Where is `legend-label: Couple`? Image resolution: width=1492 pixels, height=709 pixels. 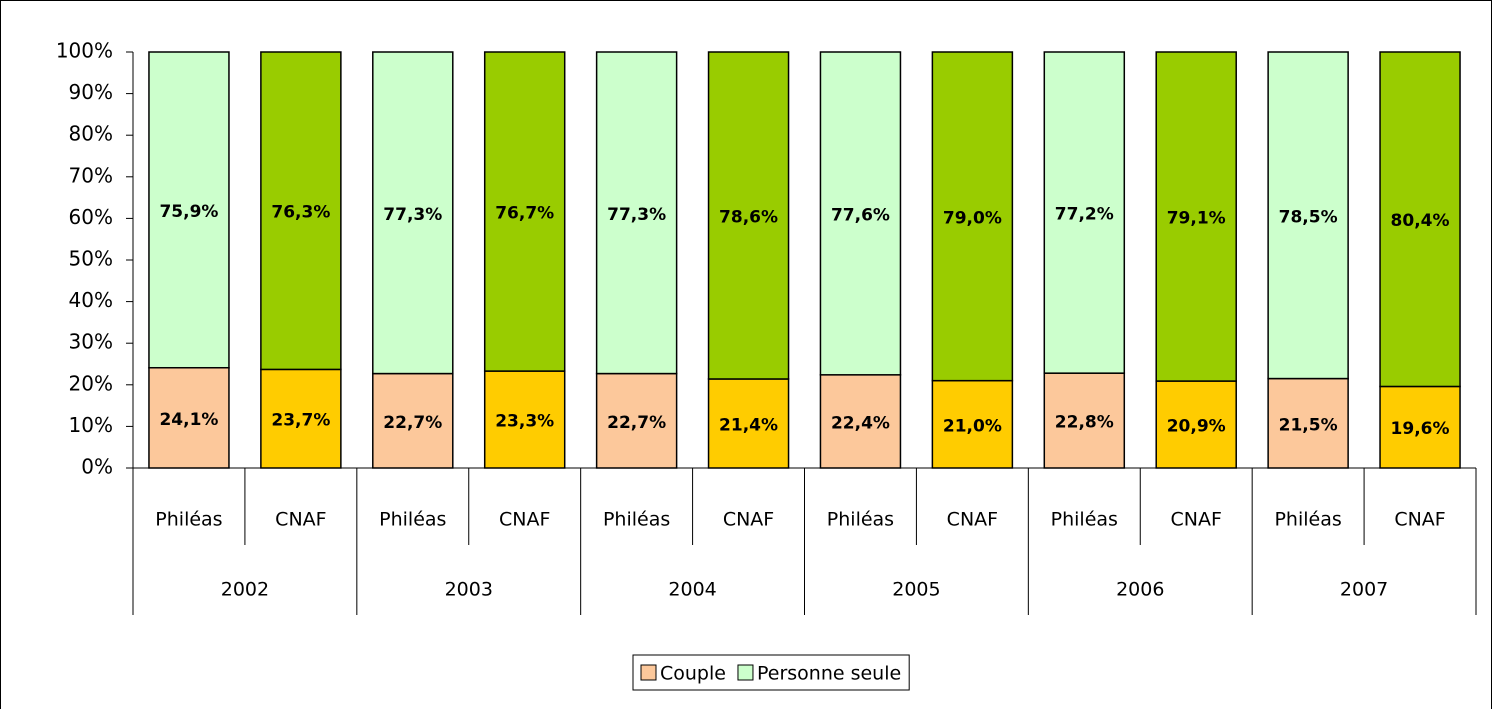
legend-label: Couple is located at coordinates (693, 674).